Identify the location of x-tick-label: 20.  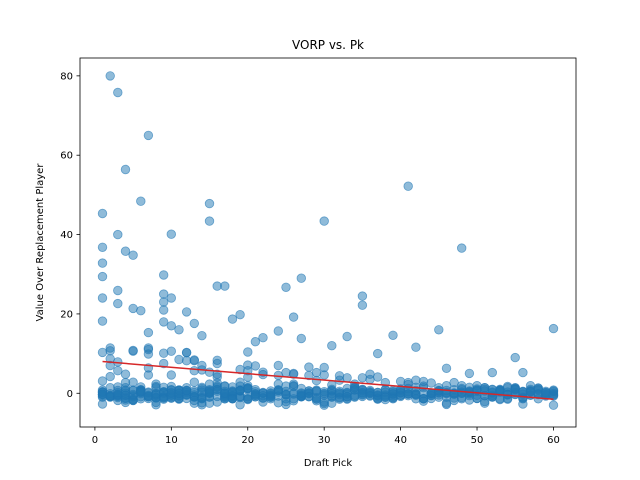
(247, 440).